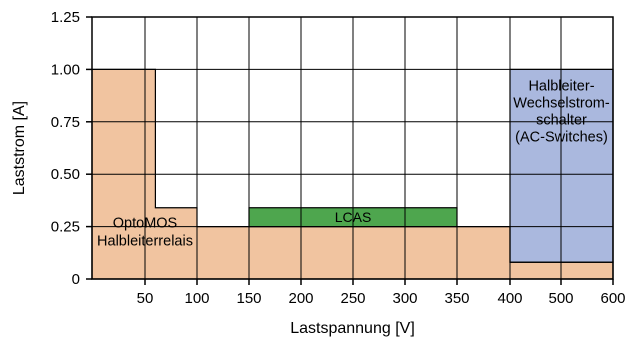  Describe the element at coordinates (65, 174) in the screenshot. I see `y-tick-label: 0.50` at that location.